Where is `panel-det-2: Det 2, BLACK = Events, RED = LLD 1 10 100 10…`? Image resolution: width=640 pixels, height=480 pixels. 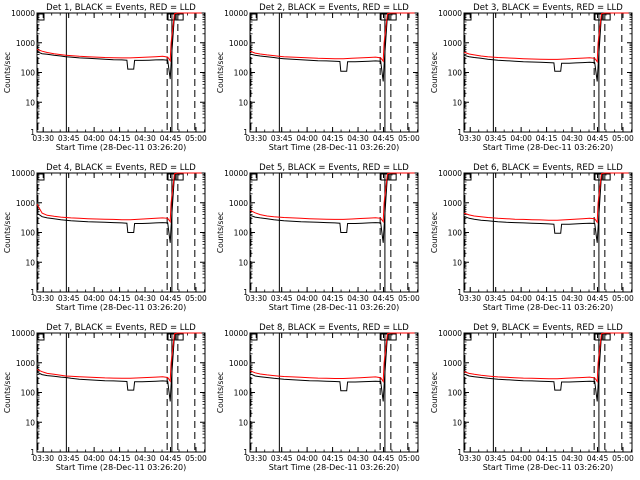
panel-det-2: Det 2, BLACK = Events, RED = LLD 1 10 100 10… is located at coordinates (318, 77).